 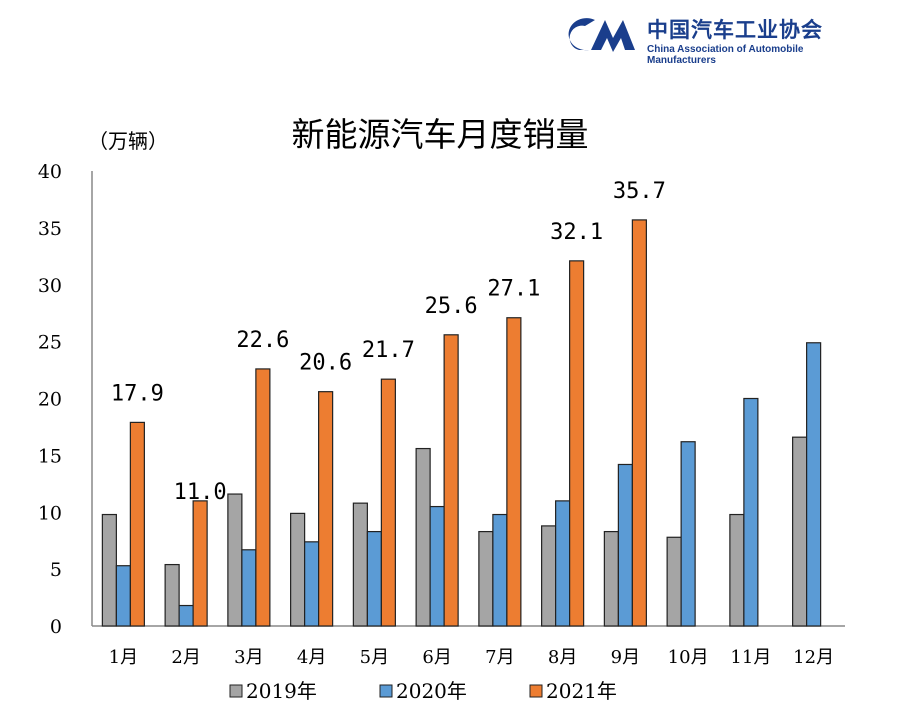 What do you see at coordinates (50, 343) in the screenshot?
I see `y-tick-label: 25` at bounding box center [50, 343].